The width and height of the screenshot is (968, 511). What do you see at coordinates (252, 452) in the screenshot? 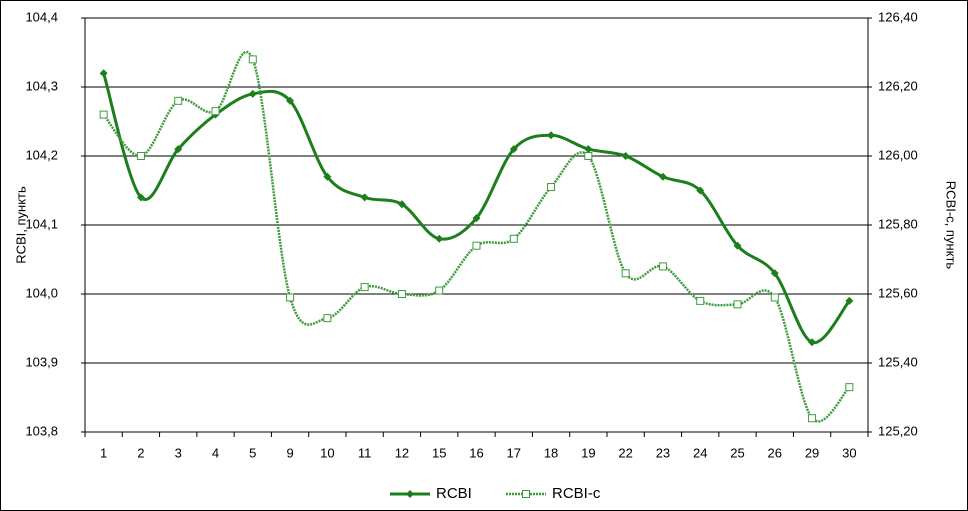
I see `x-tick-label: 5` at bounding box center [252, 452].